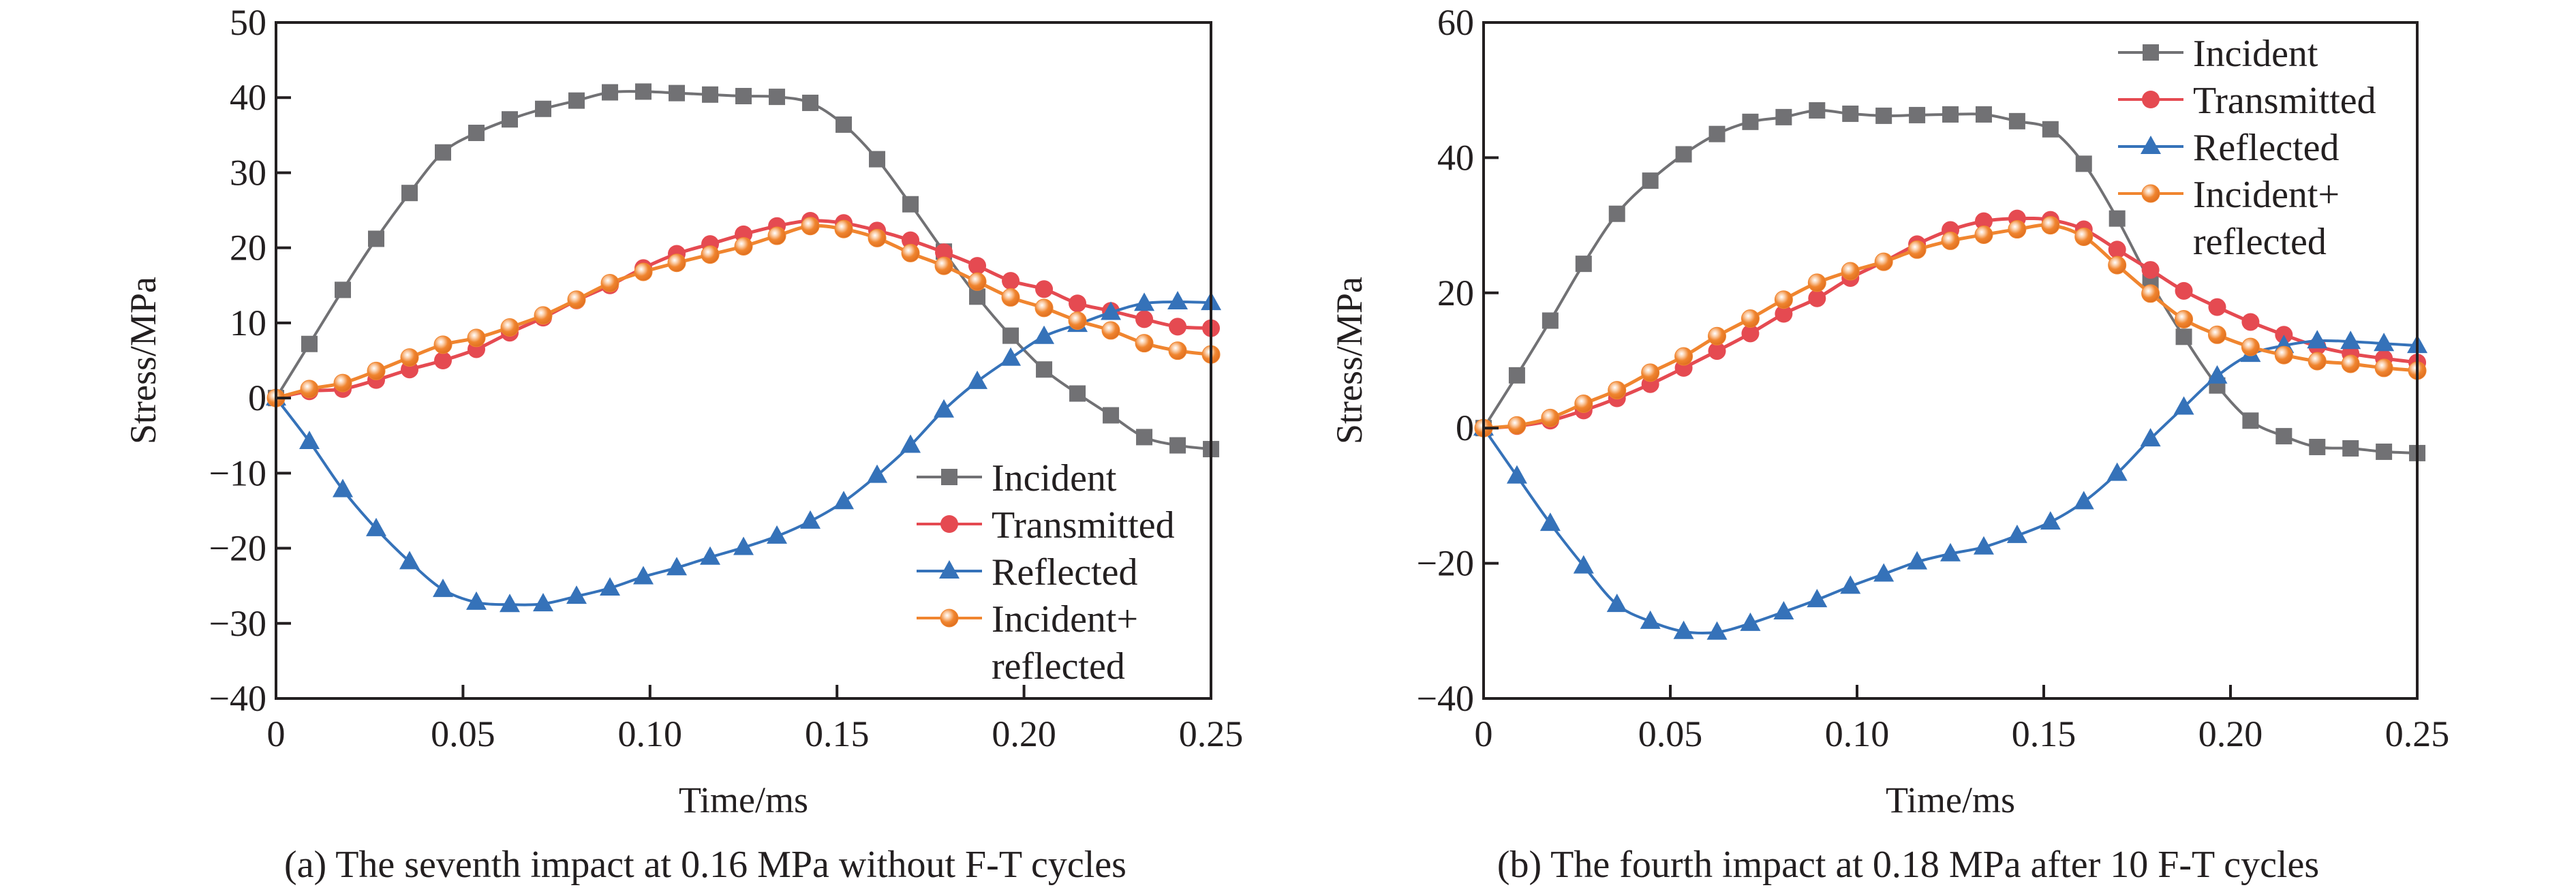 The image size is (2576, 892). What do you see at coordinates (248, 22) in the screenshot?
I see `y-tick-label: 50` at bounding box center [248, 22].